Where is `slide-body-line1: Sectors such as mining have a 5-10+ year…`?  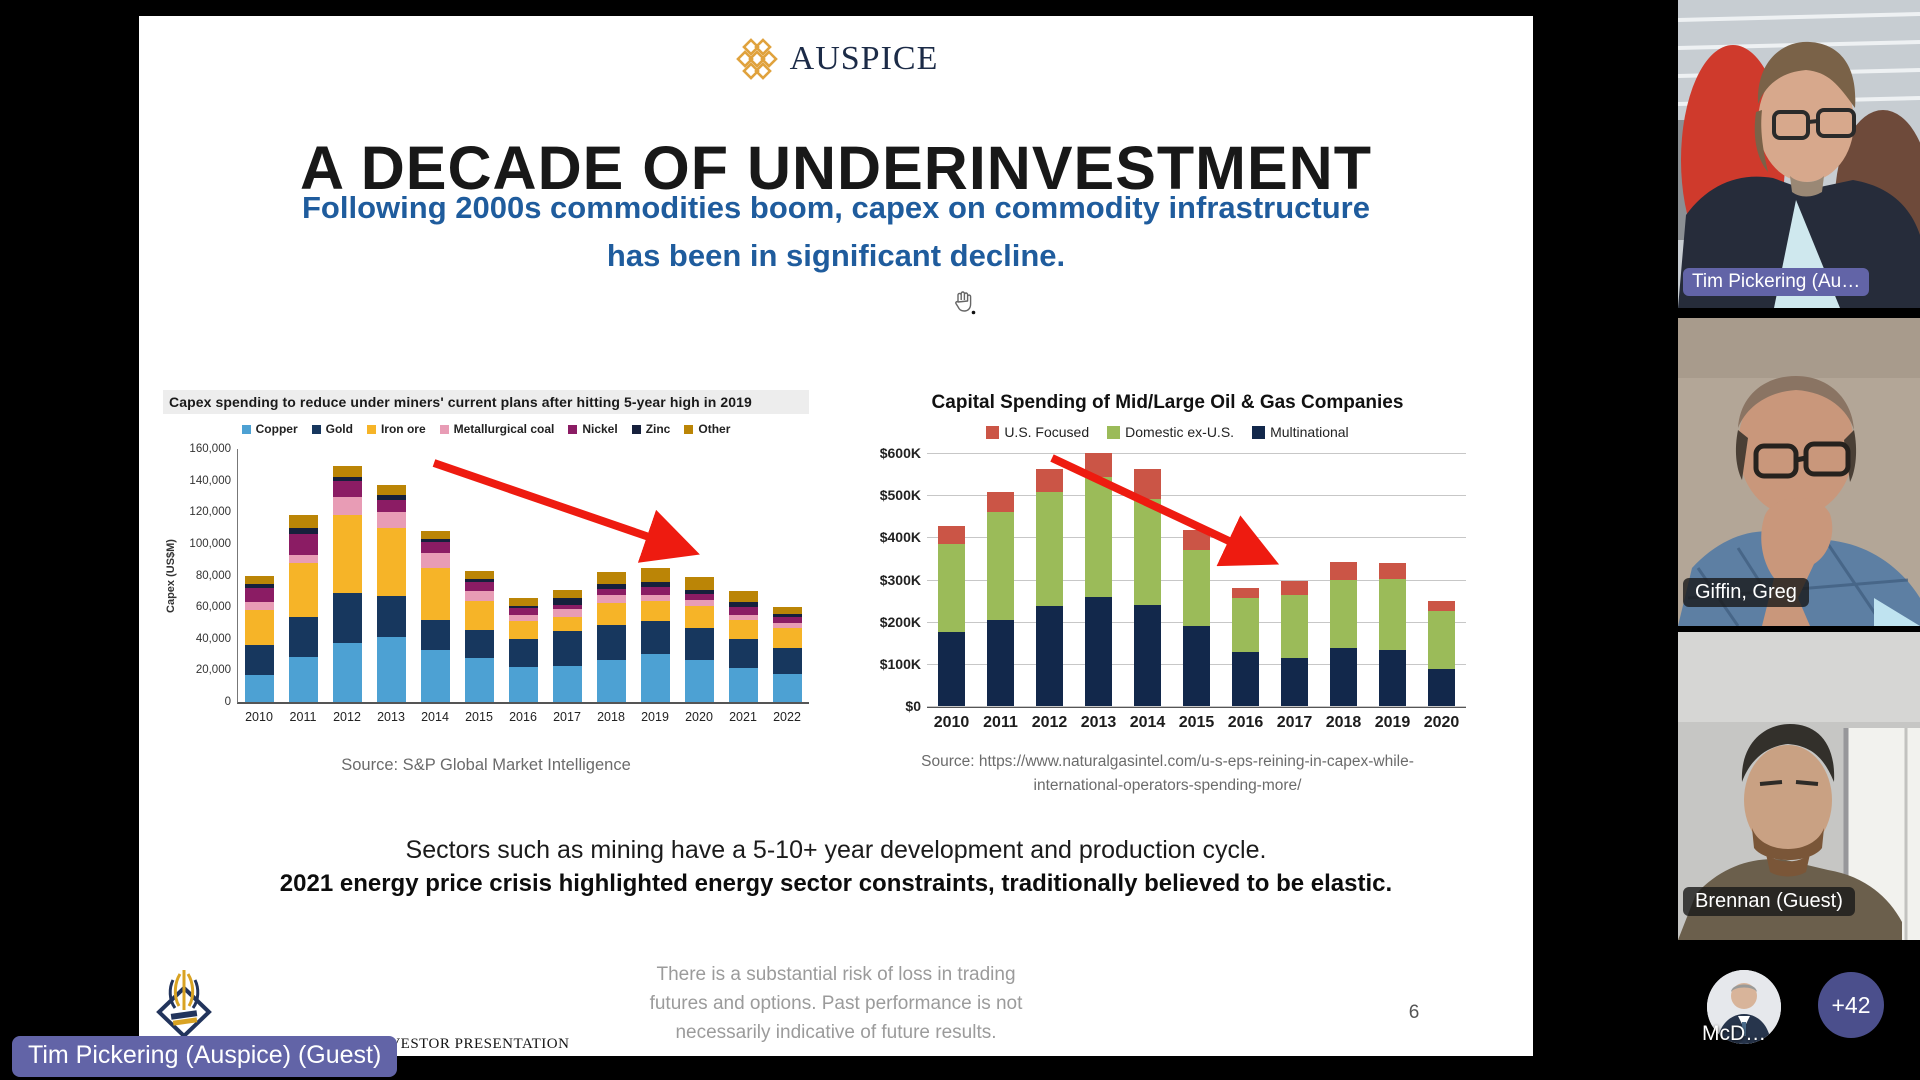
slide-body-line1: Sectors such as mining have a 5-10+ year… is located at coordinates (836, 850).